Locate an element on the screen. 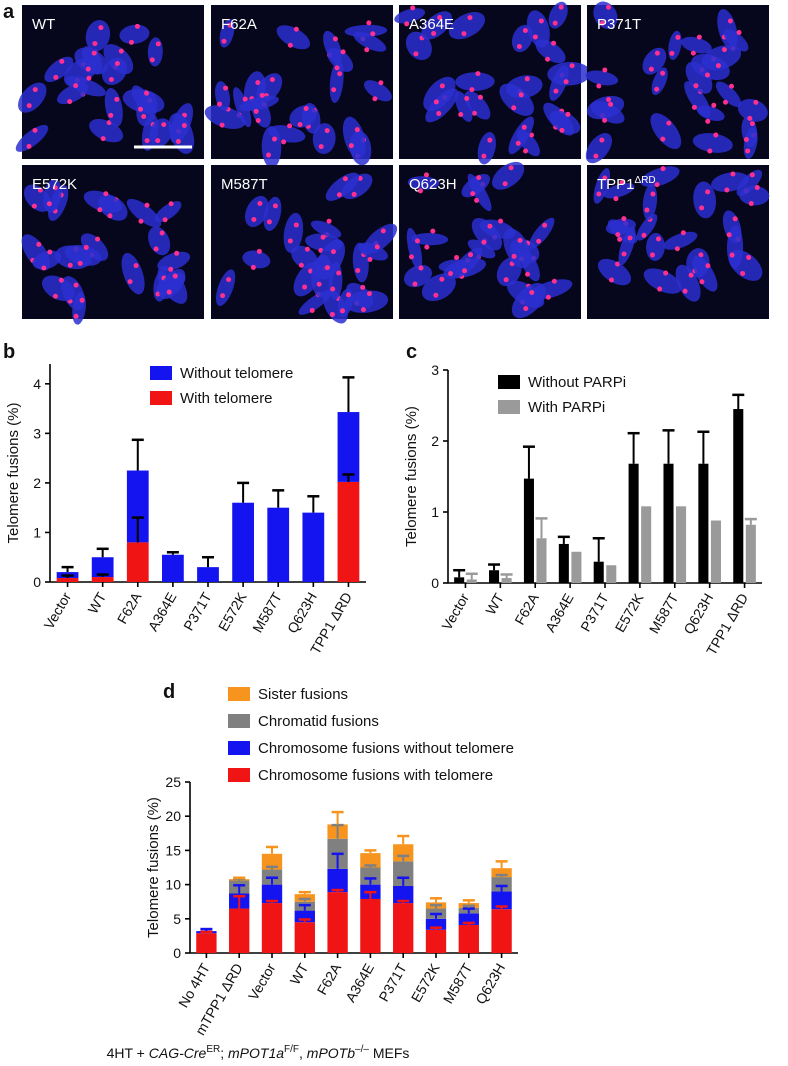  image-label-text: TPP1 is located at coordinates (616, 184).